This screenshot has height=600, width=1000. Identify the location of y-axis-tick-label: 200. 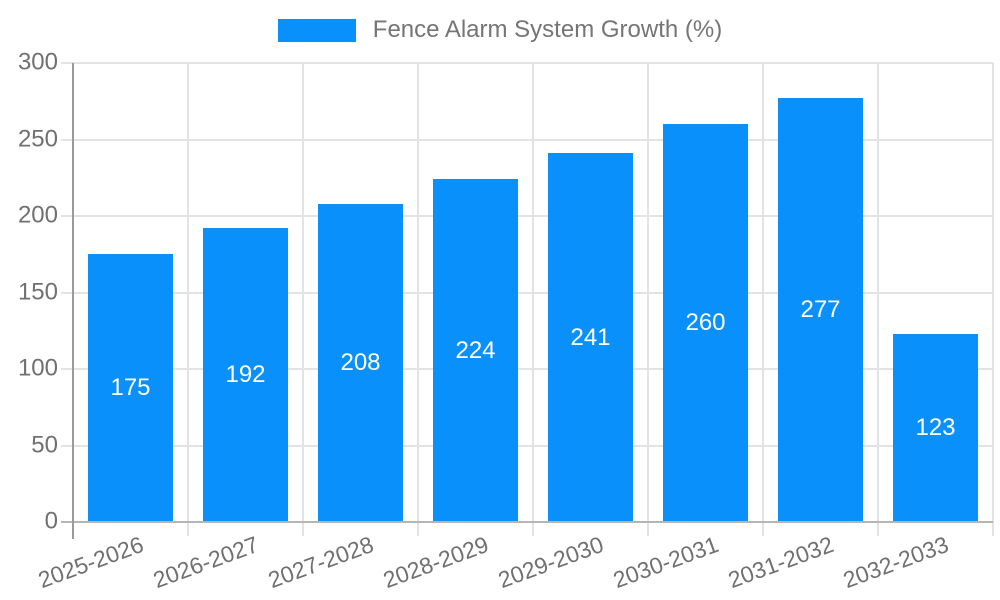
(37, 215).